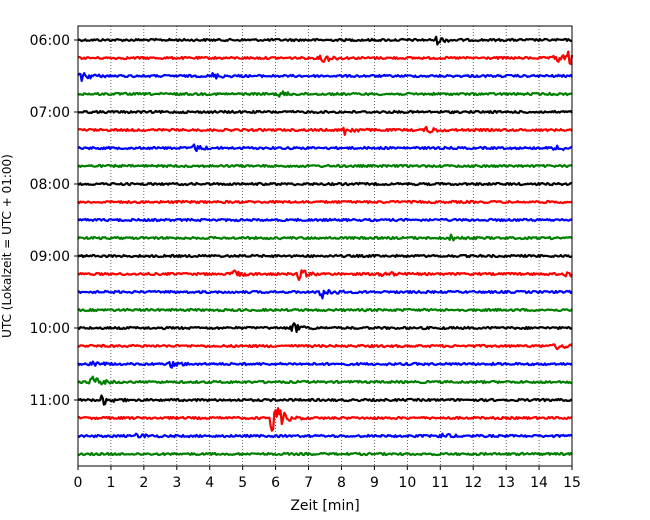 The height and width of the screenshot is (520, 650). I want to click on x-tick-label: 9, so click(374, 483).